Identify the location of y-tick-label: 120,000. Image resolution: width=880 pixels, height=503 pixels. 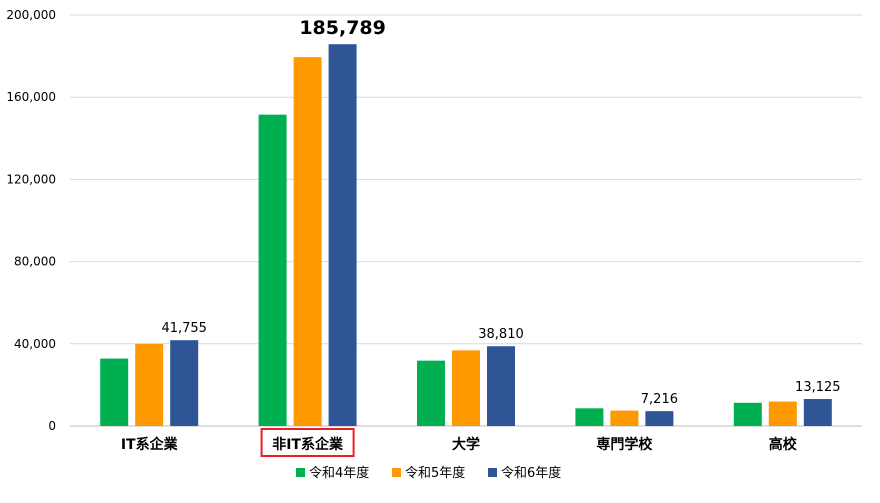
(31, 179).